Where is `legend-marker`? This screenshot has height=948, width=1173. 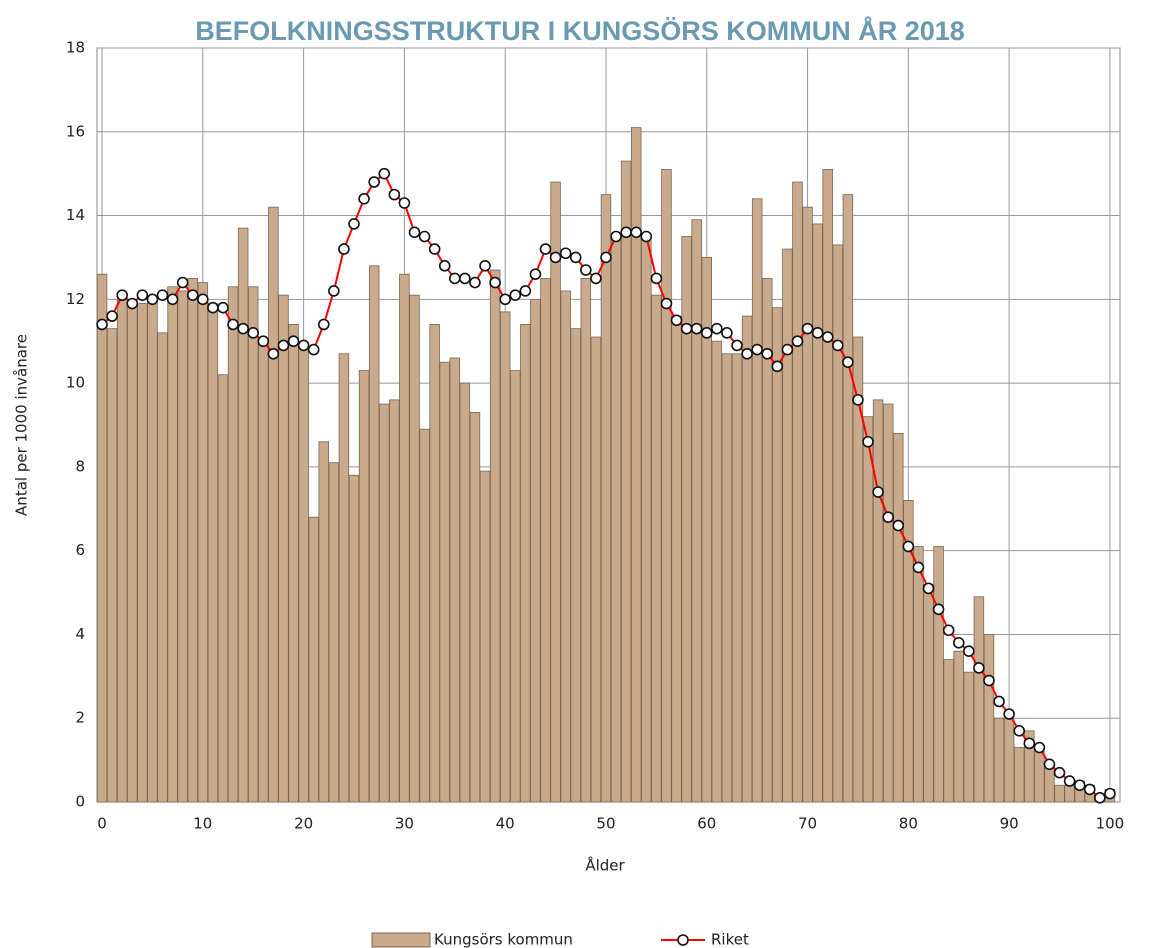 legend-marker is located at coordinates (683, 940).